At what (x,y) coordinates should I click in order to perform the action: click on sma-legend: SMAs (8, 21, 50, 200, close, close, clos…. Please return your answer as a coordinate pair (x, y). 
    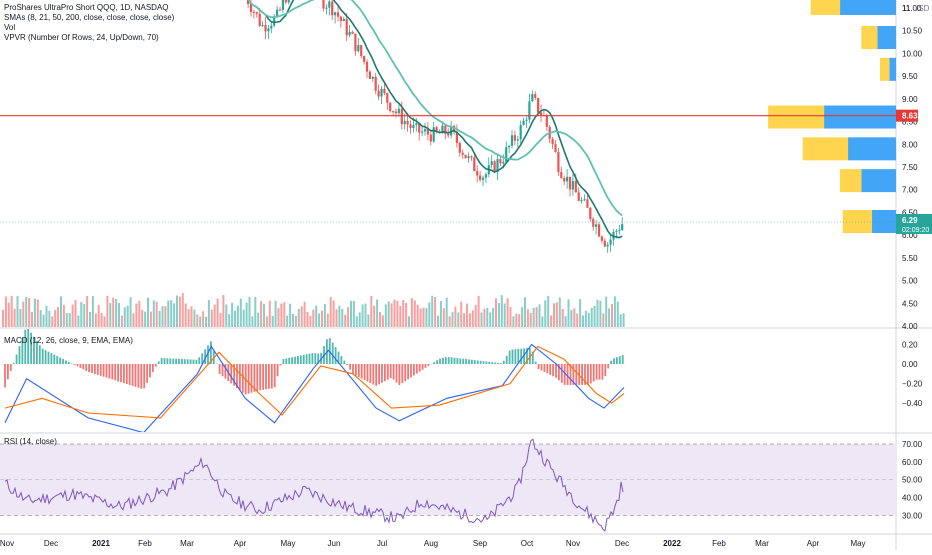
    Looking at the image, I should click on (89, 18).